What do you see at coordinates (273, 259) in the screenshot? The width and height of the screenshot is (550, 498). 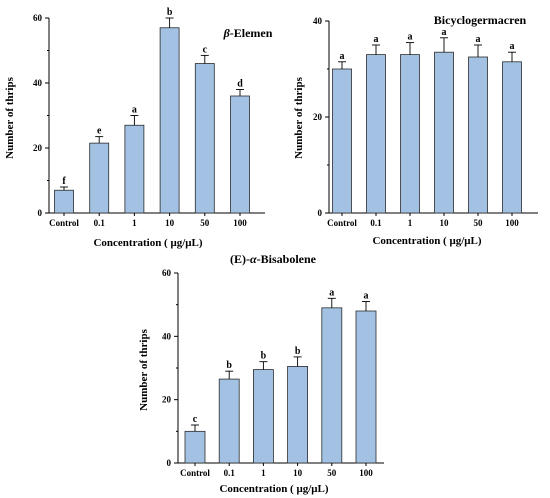 I see `chart-title: (E)-α-Bisabolene` at bounding box center [273, 259].